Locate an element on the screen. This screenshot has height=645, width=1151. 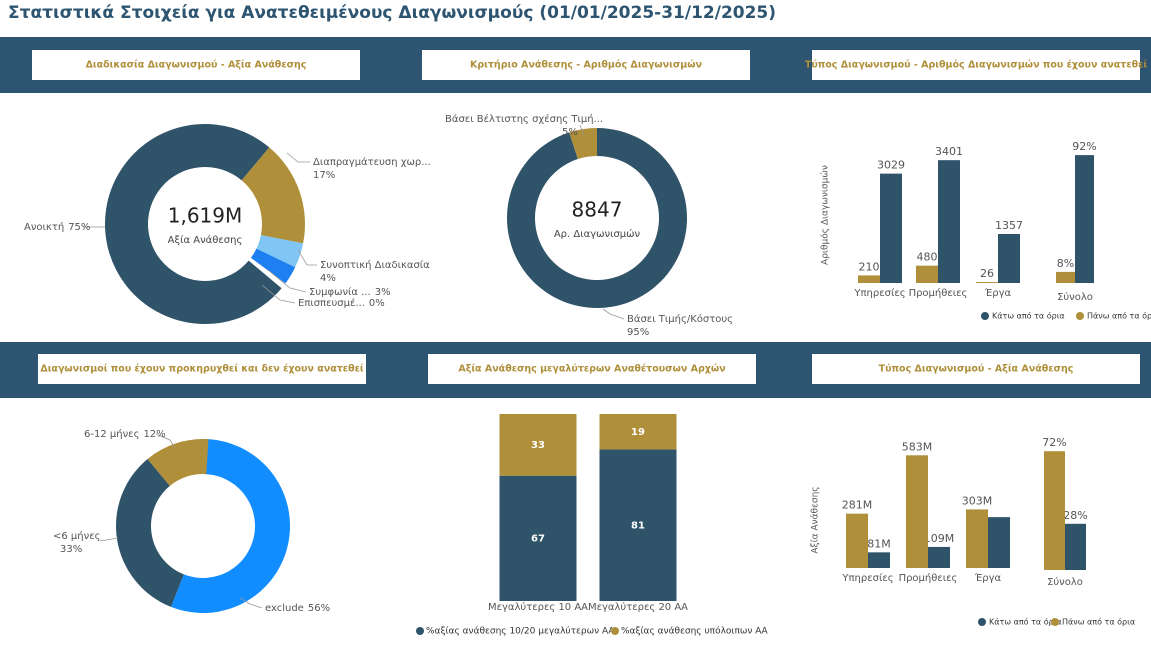
value-label: 3401 is located at coordinates (949, 151).